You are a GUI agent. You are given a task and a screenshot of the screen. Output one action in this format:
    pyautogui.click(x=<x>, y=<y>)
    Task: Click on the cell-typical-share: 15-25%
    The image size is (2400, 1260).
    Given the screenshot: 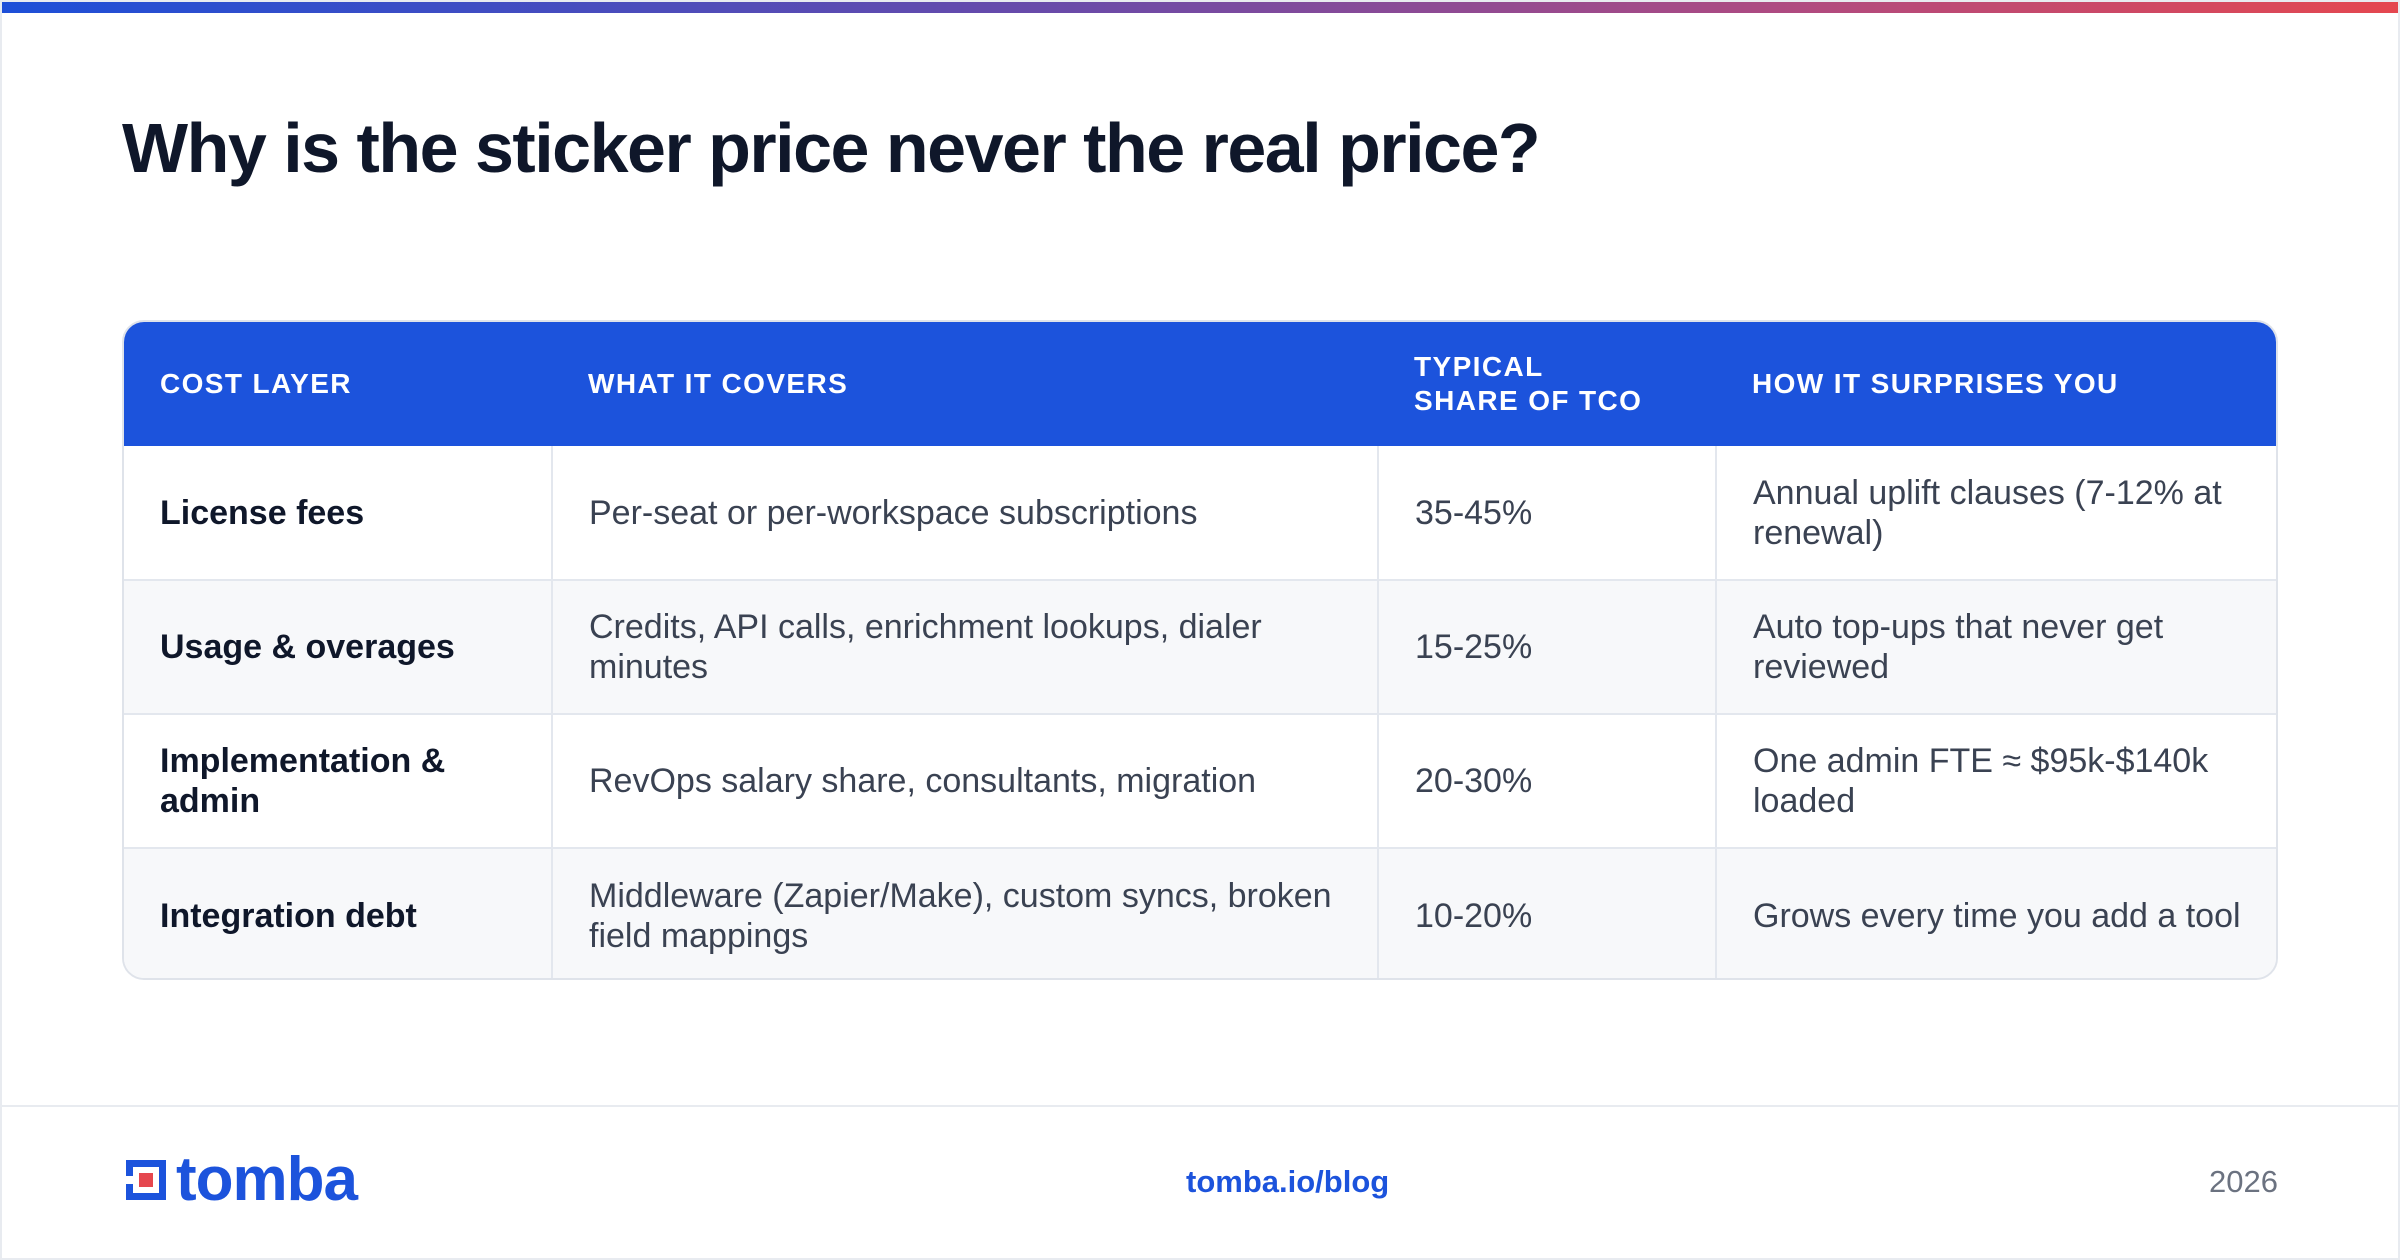 What is the action you would take?
    pyautogui.click(x=1546, y=646)
    